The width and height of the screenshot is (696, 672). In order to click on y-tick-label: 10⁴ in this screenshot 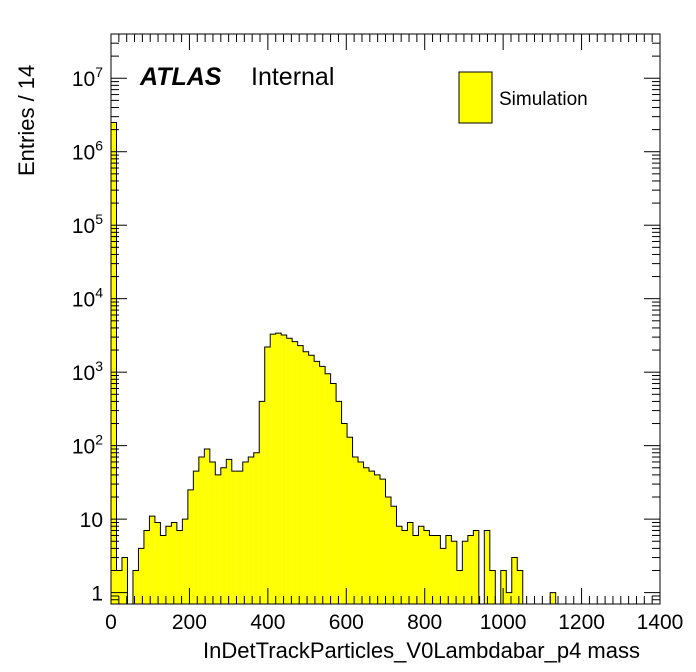, I will do `click(87, 298)`.